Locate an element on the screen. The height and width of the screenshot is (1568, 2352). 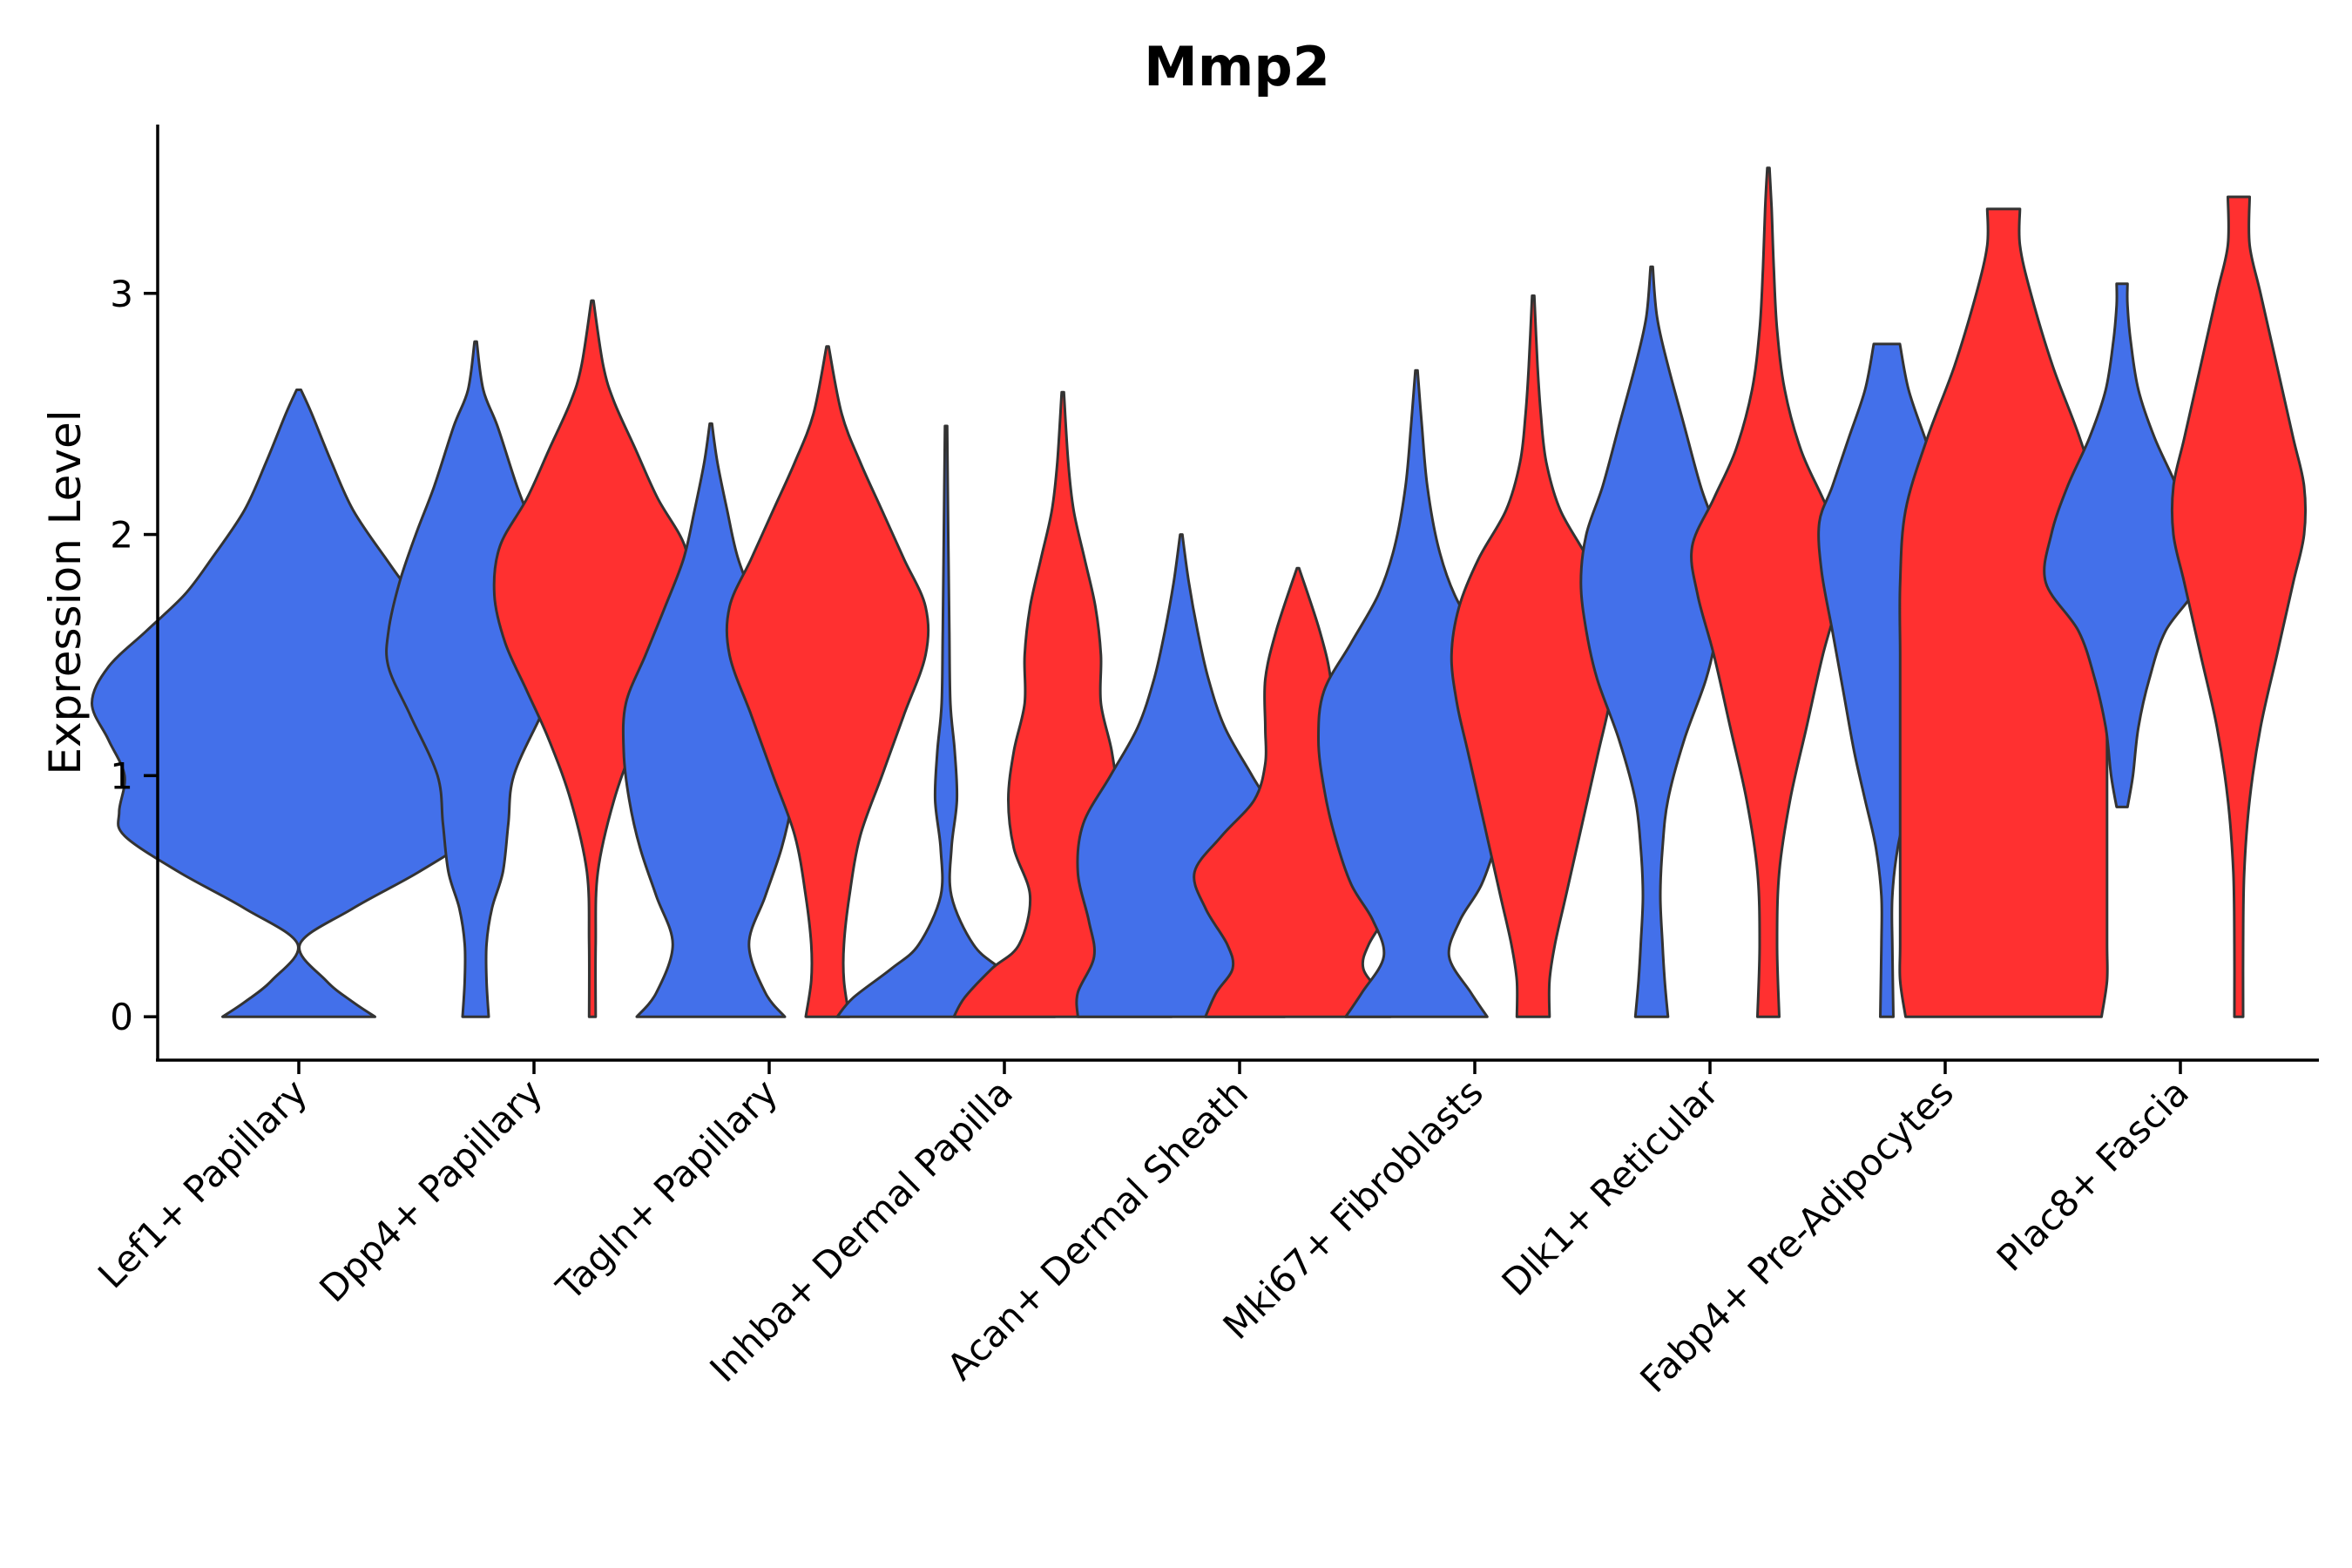
y-tick-label: 2 is located at coordinates (121, 535).